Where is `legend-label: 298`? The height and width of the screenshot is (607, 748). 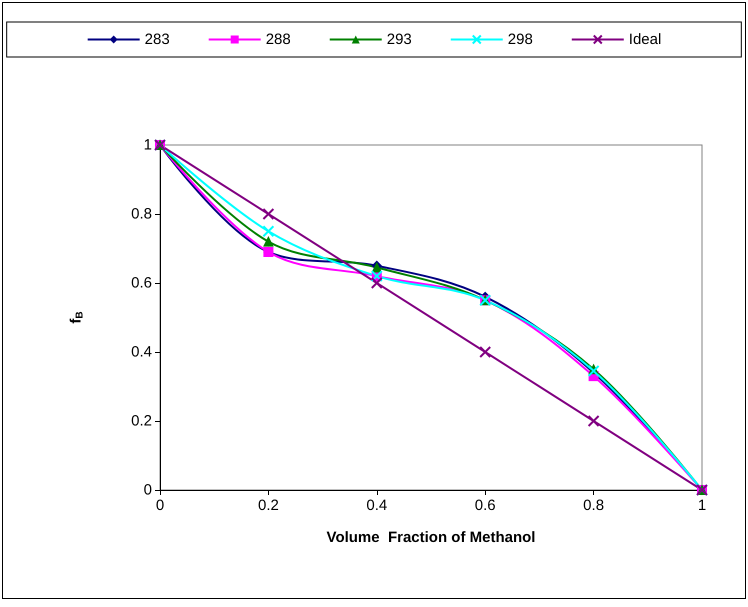 legend-label: 298 is located at coordinates (520, 39).